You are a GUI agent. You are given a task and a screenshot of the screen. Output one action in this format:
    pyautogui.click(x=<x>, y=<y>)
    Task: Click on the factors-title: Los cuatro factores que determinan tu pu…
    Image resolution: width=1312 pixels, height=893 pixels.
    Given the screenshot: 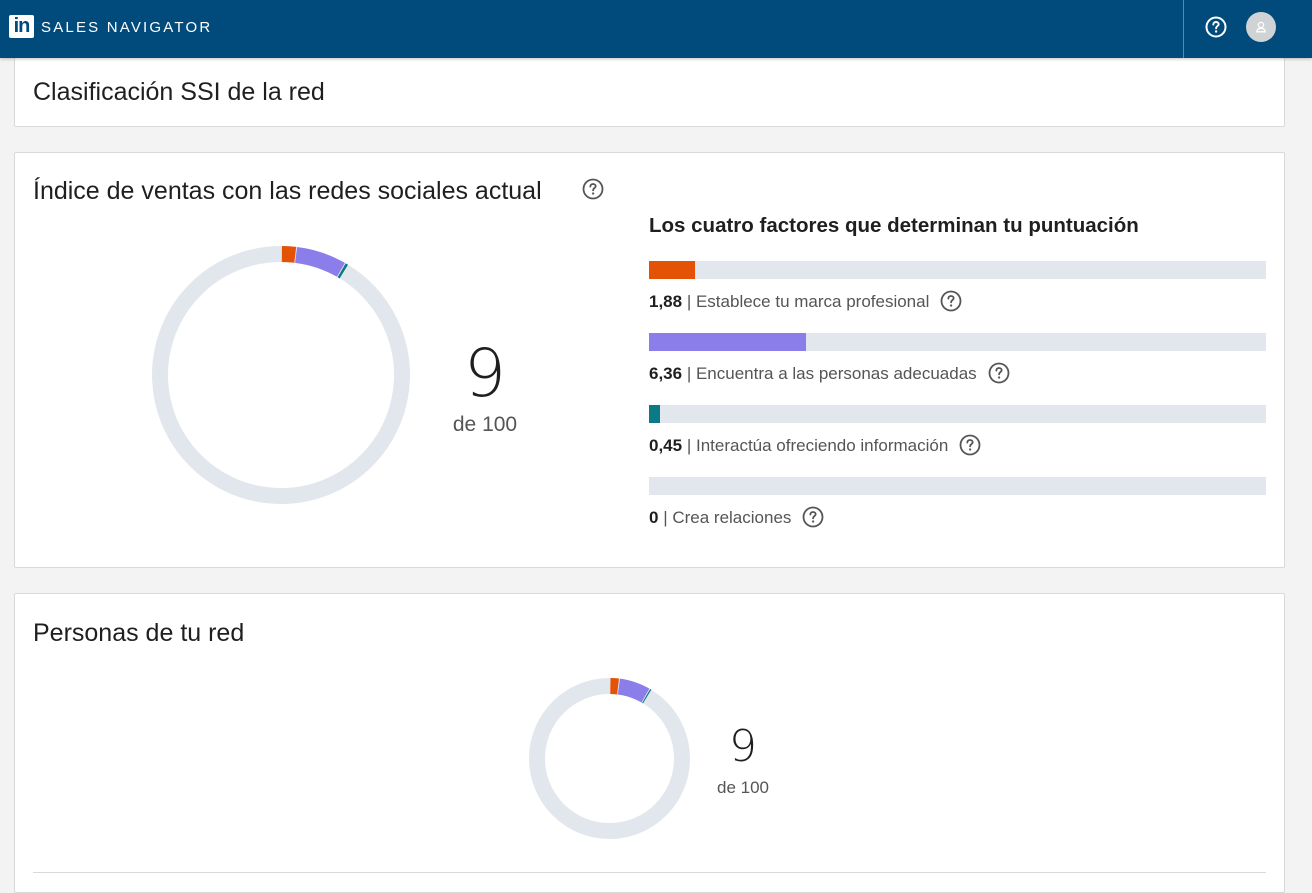 What is the action you would take?
    pyautogui.click(x=894, y=225)
    